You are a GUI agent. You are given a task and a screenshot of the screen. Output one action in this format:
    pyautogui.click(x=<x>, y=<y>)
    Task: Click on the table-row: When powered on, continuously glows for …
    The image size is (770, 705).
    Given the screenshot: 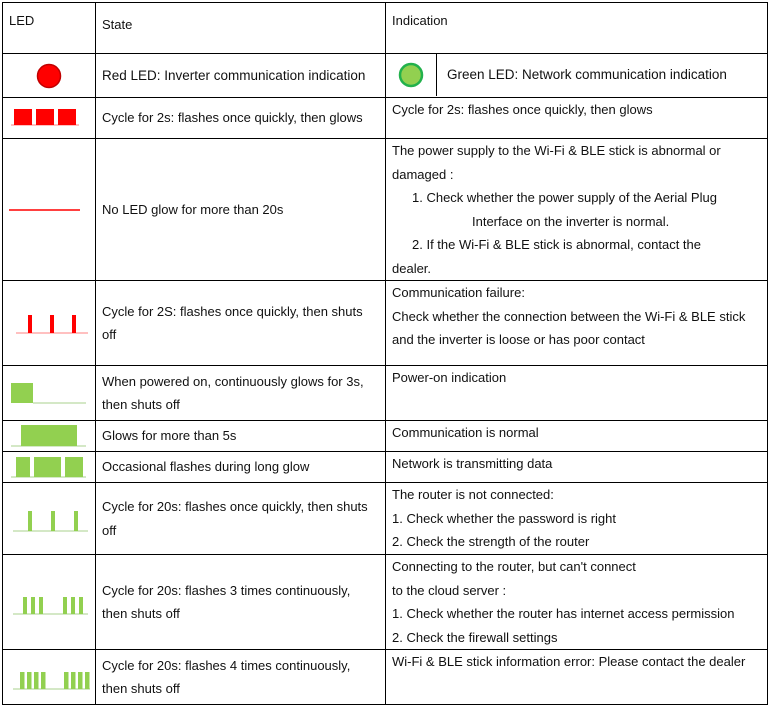 What is the action you would take?
    pyautogui.click(x=385, y=393)
    